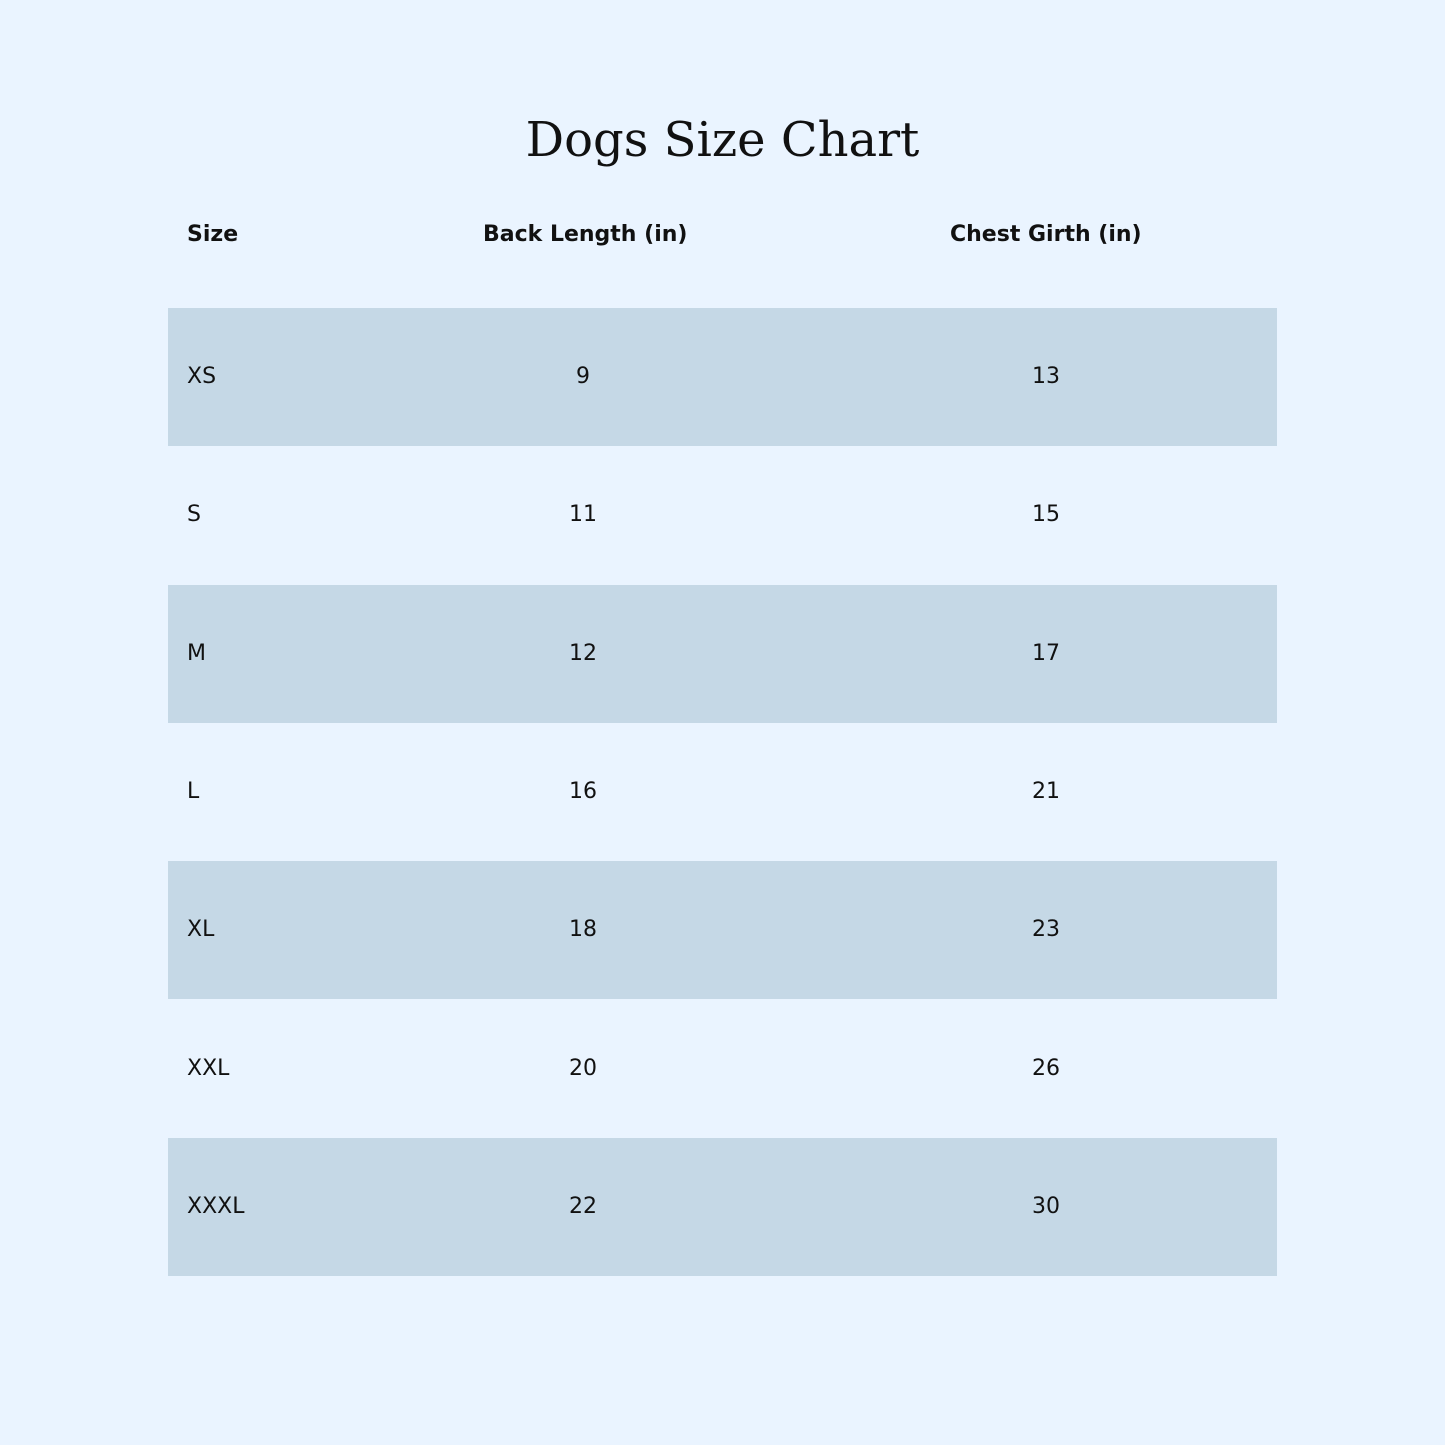 This screenshot has width=1445, height=1445. Describe the element at coordinates (1046, 234) in the screenshot. I see `header-chest-girth: Chest Girth (in)` at that location.